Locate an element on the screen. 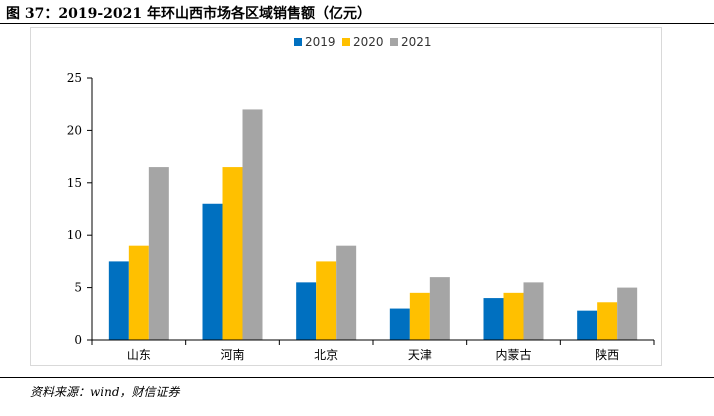 The height and width of the screenshot is (416, 714). y-tick-label: 20 is located at coordinates (74, 130).